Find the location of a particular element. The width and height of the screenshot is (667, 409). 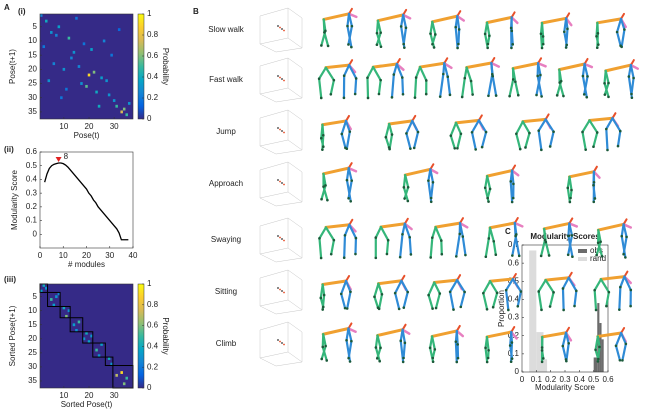

y-tick-label: 0.2 is located at coordinates (32, 206).